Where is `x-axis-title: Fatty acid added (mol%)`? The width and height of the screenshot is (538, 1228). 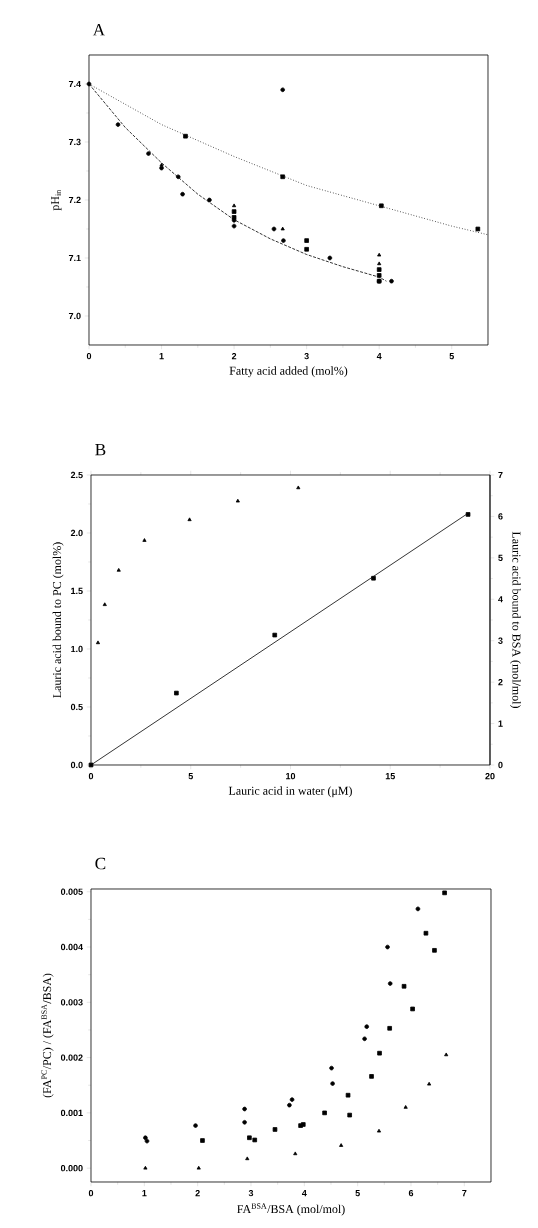
x-axis-title: Fatty acid added (mol%) is located at coordinates (288, 372).